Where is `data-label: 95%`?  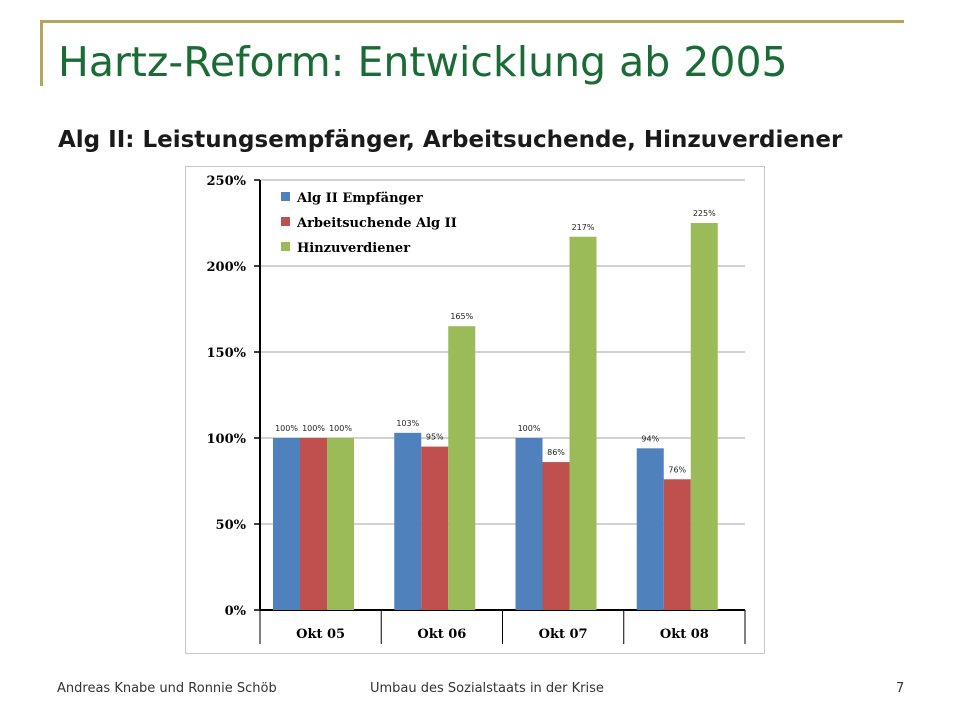 data-label: 95% is located at coordinates (435, 437).